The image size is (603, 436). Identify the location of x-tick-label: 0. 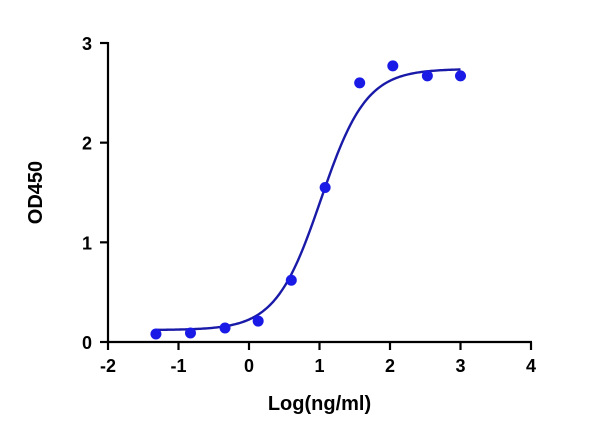
(249, 366).